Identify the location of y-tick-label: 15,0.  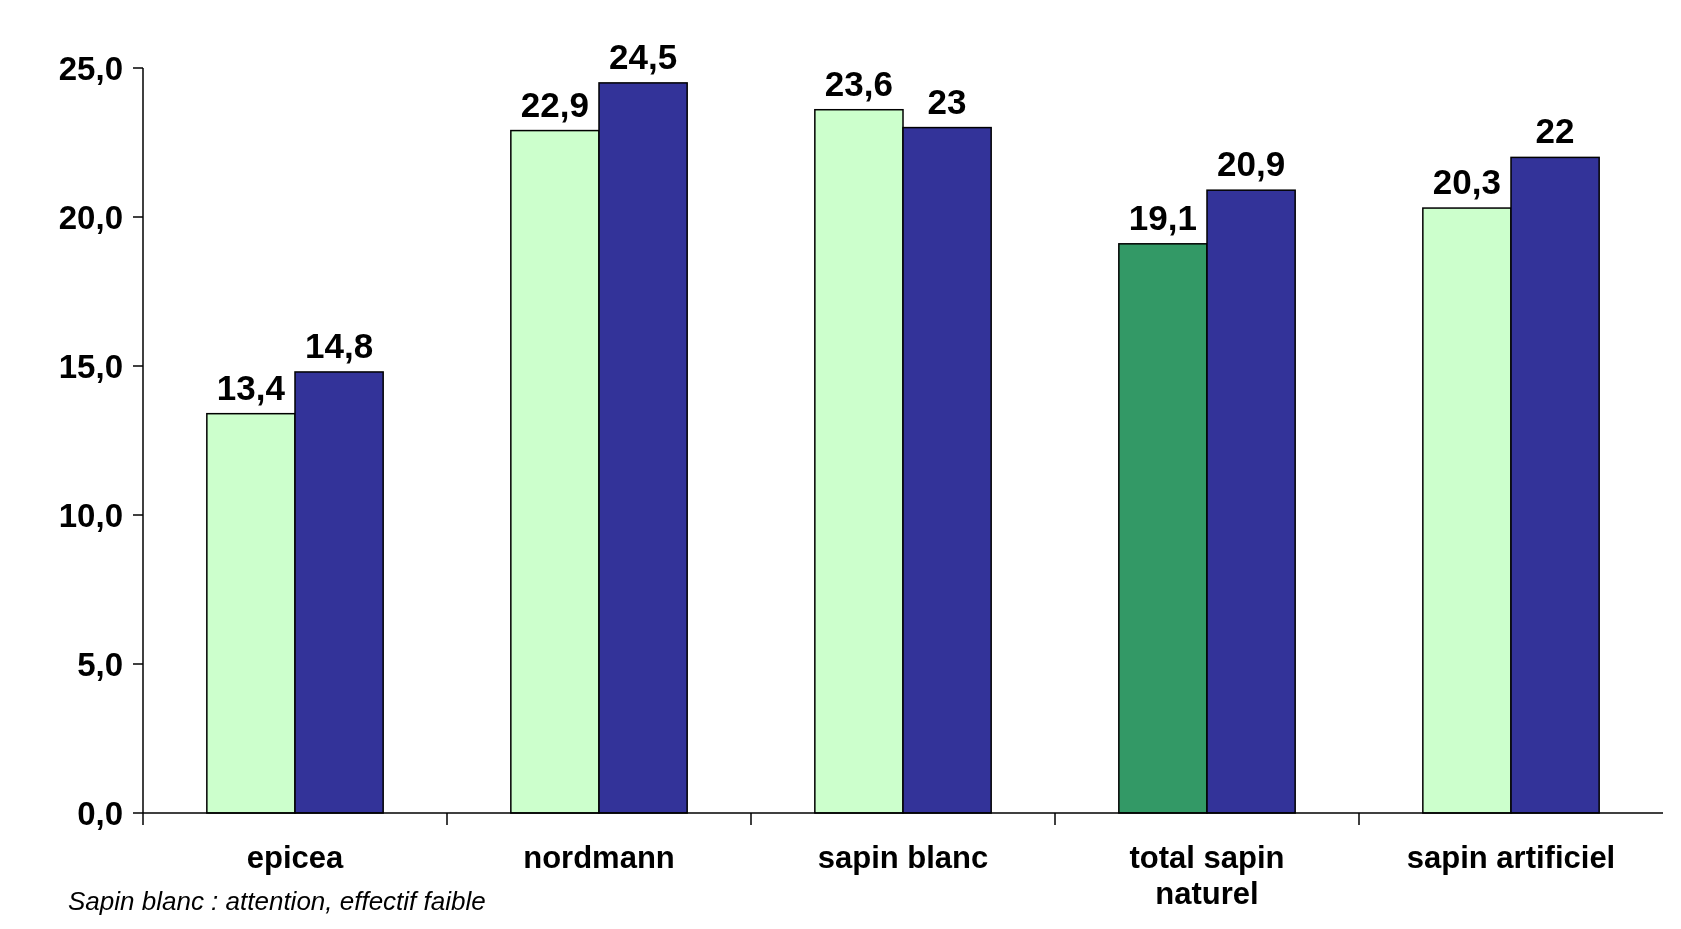
(90, 366).